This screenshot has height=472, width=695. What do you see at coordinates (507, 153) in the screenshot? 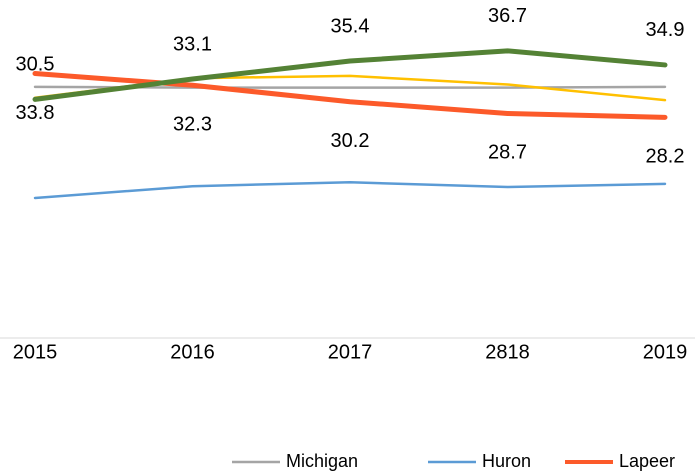
I see `data-label: 28.7` at bounding box center [507, 153].